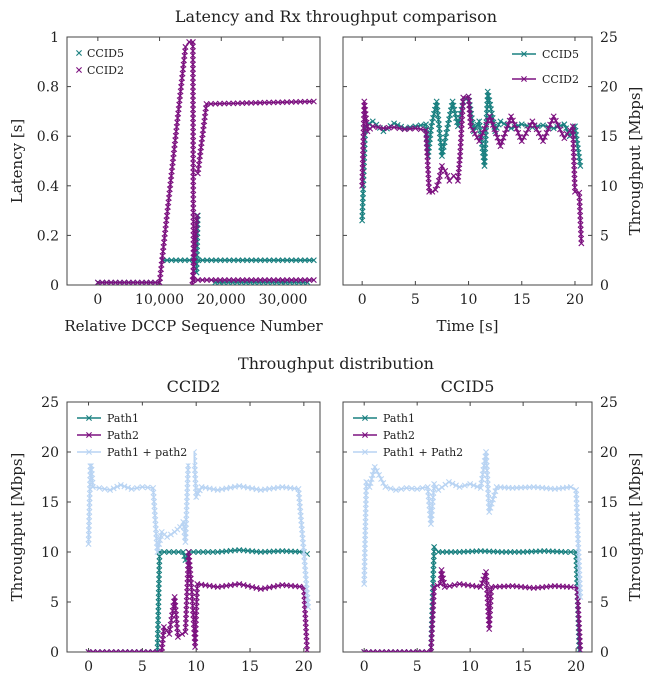  I want to click on legend-label: CCID2, so click(105, 70).